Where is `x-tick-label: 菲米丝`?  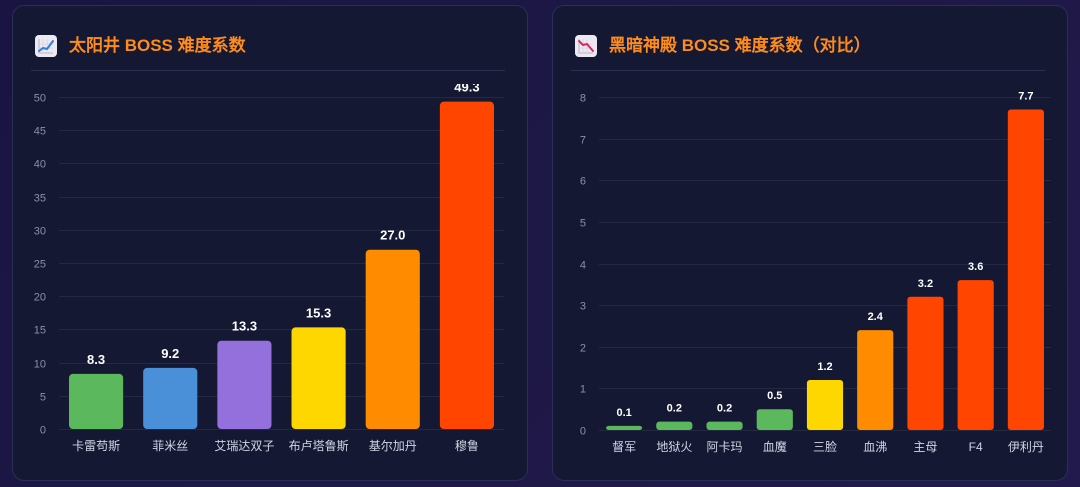 x-tick-label: 菲米丝 is located at coordinates (170, 446).